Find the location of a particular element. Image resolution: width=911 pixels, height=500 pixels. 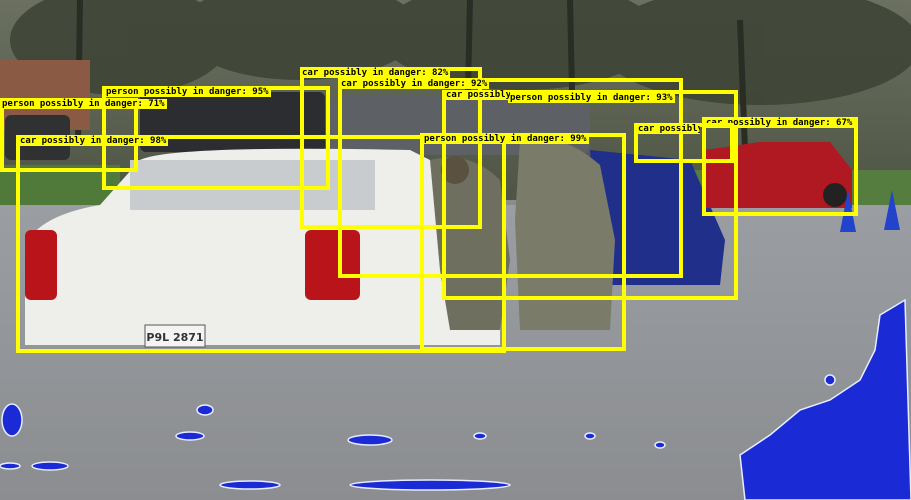

detection-label-6: person possibly in danger: 93% is located at coordinates (591, 98).